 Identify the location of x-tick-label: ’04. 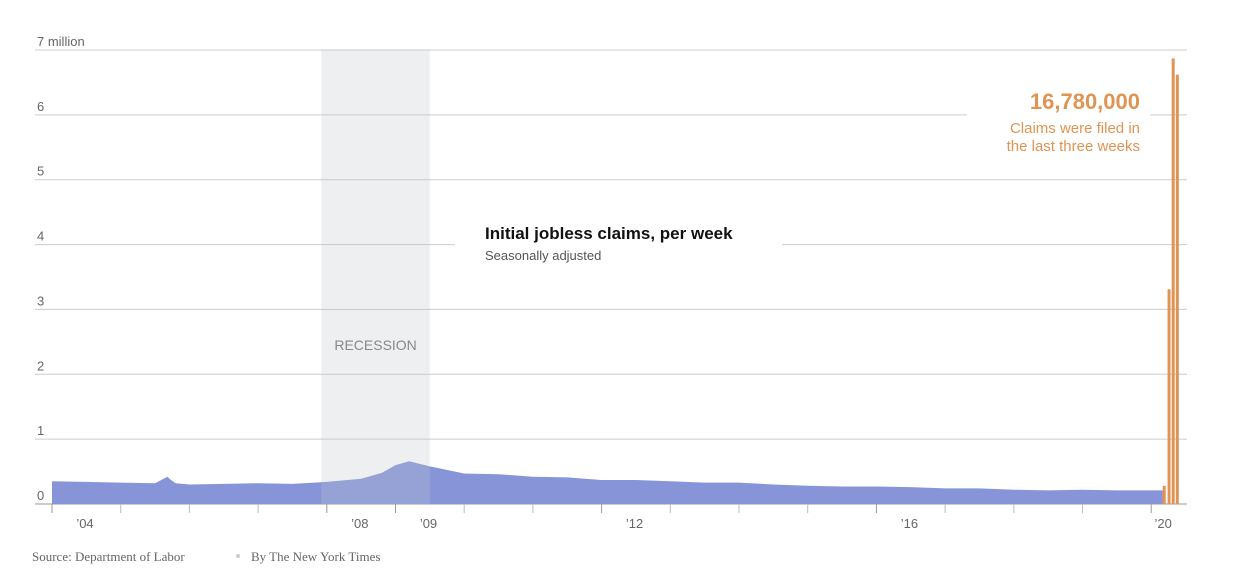
(84, 523).